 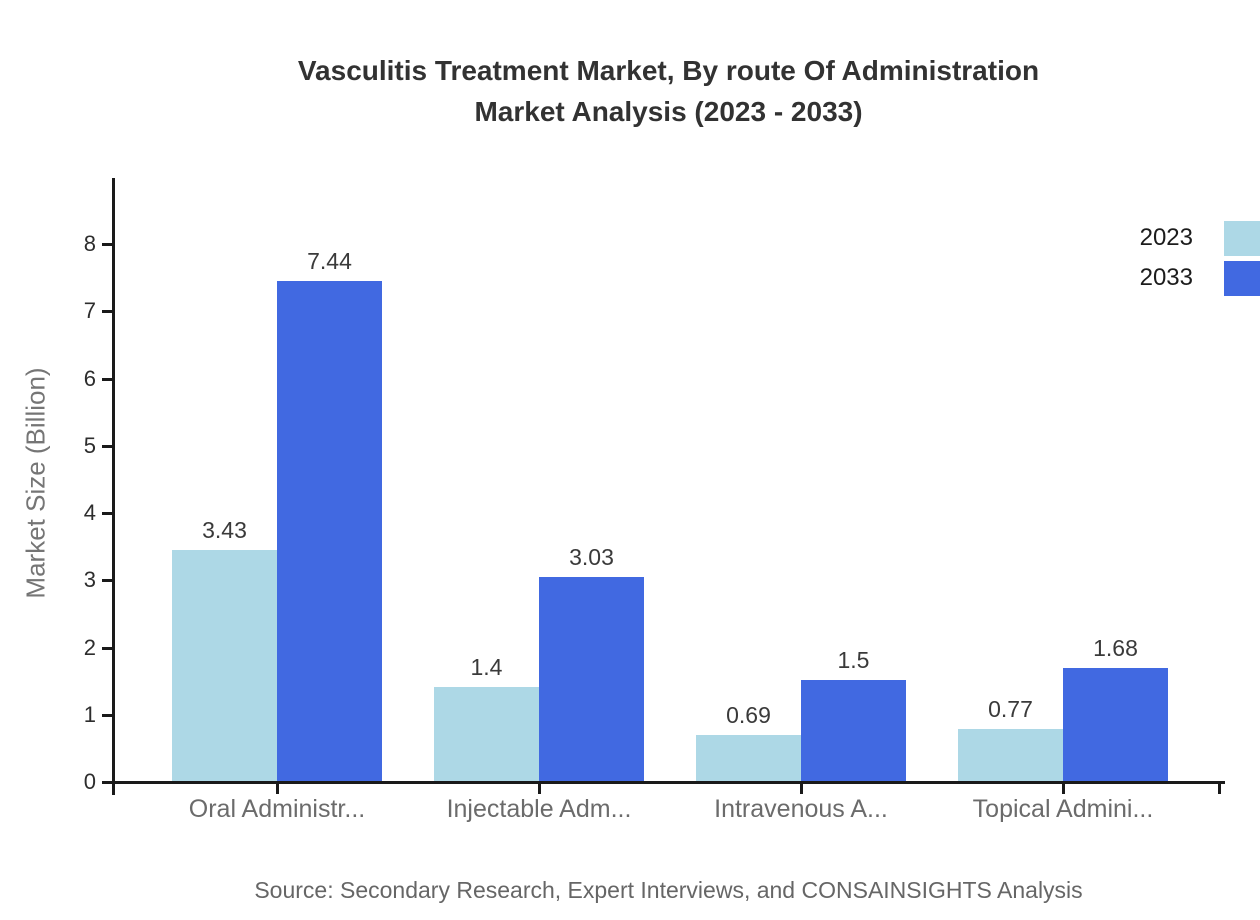 What do you see at coordinates (113, 486) in the screenshot?
I see `y-axis-line` at bounding box center [113, 486].